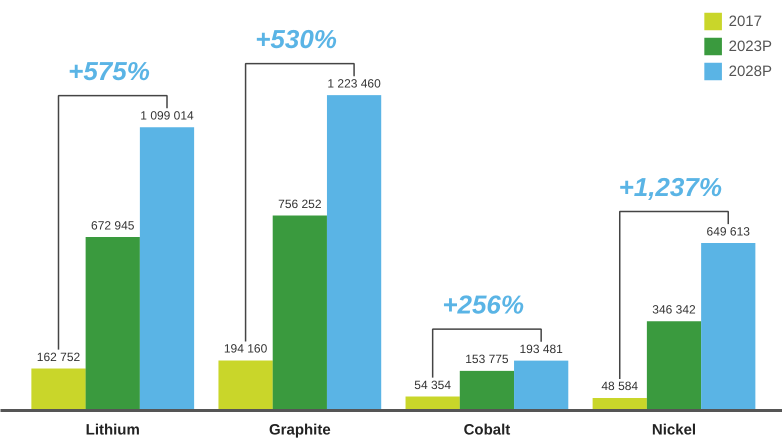 The image size is (782, 441). Describe the element at coordinates (745, 21) in the screenshot. I see `legend-label: 2017` at that location.